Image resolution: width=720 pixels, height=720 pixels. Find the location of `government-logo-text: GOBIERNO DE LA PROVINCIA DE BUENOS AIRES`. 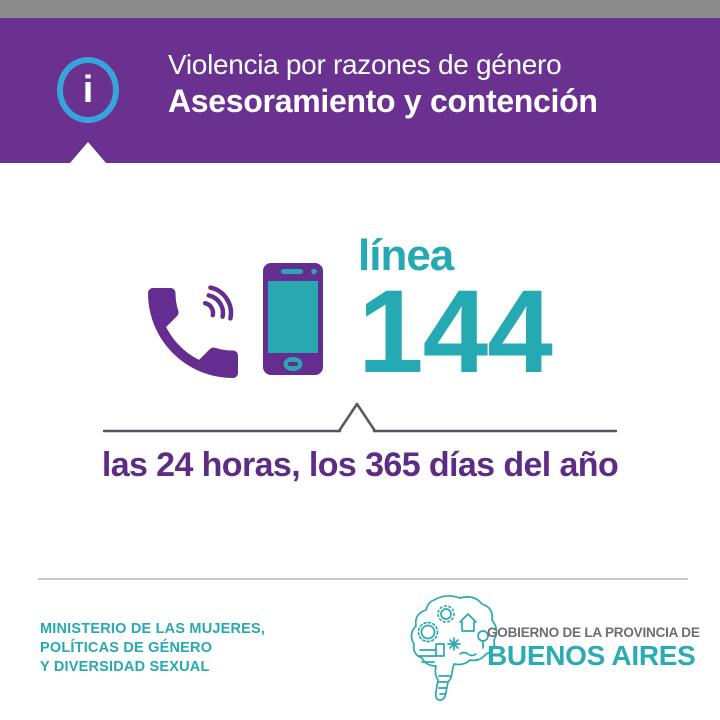

government-logo-text: GOBIERNO DE LA PROVINCIA DE BUENOS AIRES is located at coordinates (593, 647).